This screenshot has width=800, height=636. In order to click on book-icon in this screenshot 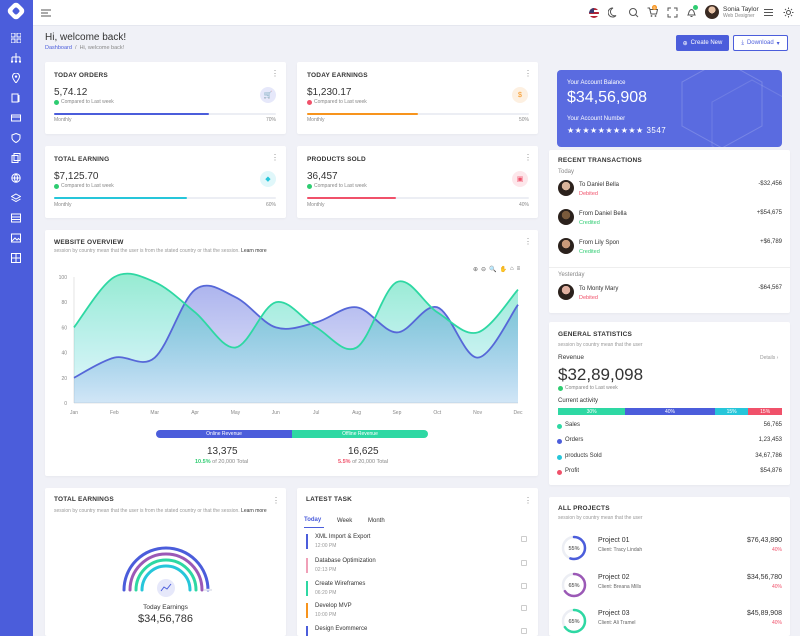, I will do `click(16, 98)`.